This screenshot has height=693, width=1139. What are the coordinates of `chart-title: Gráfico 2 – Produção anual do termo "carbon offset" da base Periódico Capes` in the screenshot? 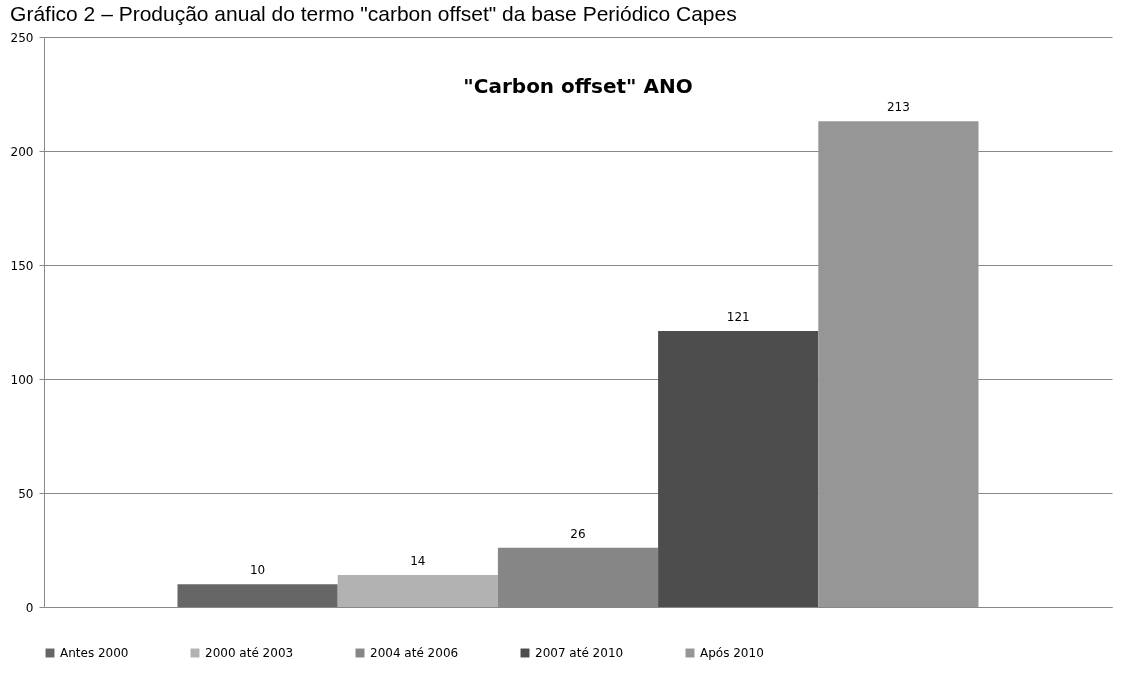 It's located at (373, 13).